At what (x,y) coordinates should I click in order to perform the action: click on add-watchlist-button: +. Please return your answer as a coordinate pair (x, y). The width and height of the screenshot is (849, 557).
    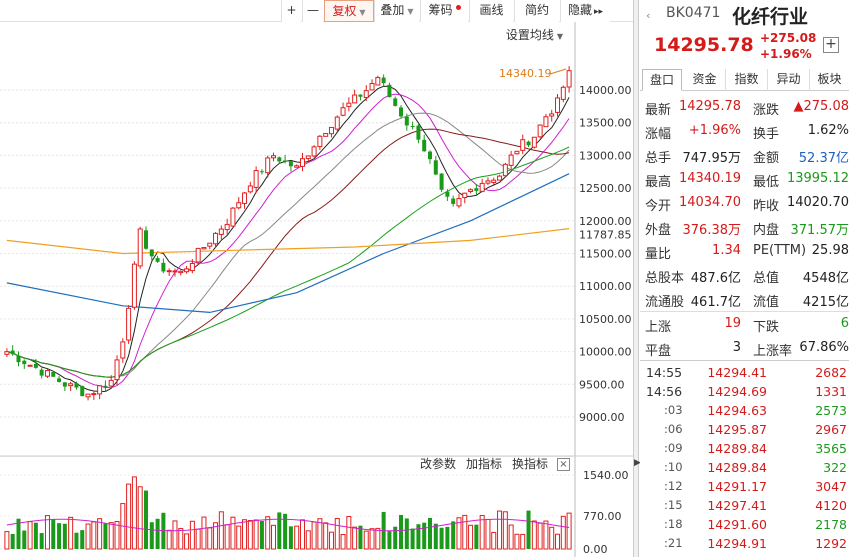
    Looking at the image, I should click on (831, 45).